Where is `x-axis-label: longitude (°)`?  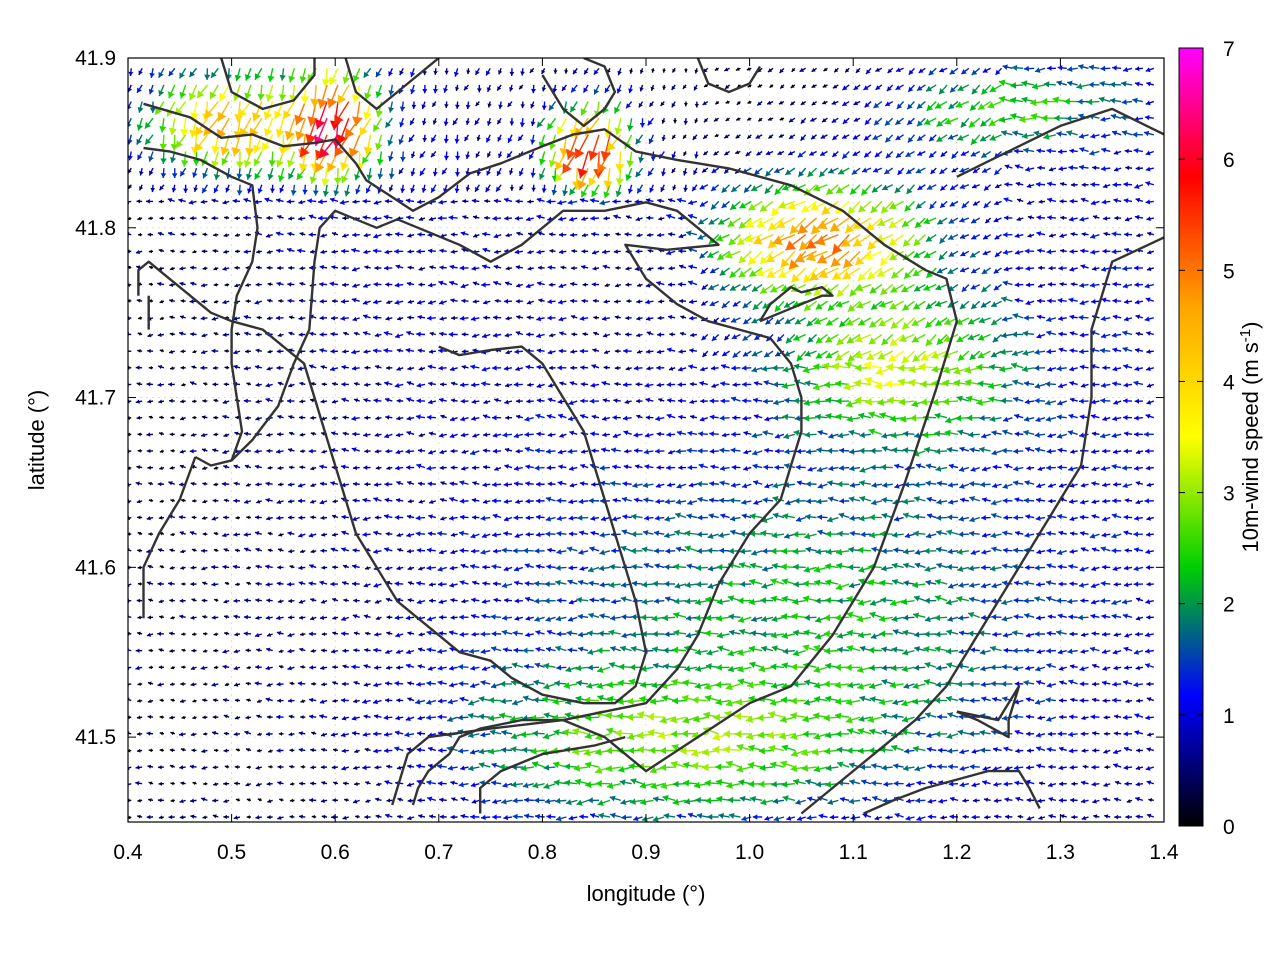 x-axis-label: longitude (°) is located at coordinates (646, 893).